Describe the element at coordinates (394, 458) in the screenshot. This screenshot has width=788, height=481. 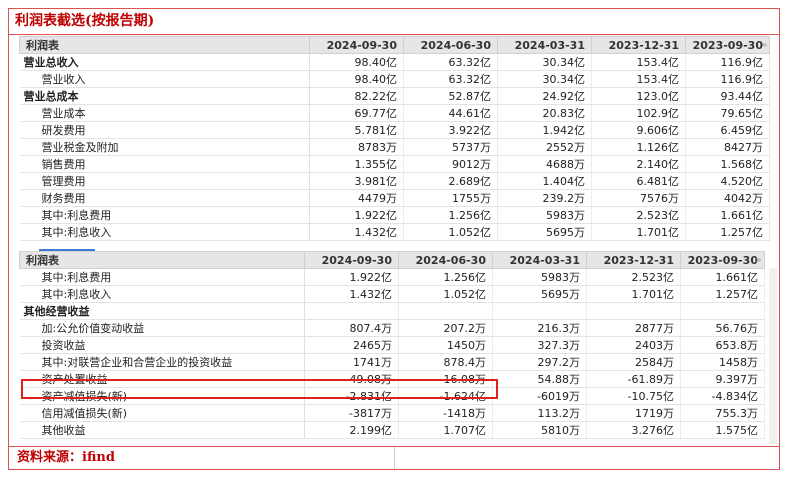
I see `footer-divider` at that location.